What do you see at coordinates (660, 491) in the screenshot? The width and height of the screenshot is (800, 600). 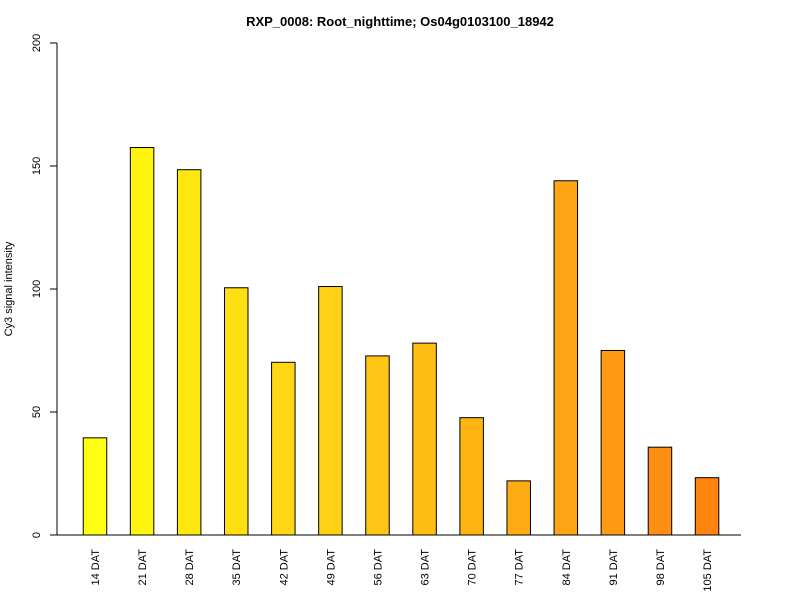 I see `bar-98-dat` at bounding box center [660, 491].